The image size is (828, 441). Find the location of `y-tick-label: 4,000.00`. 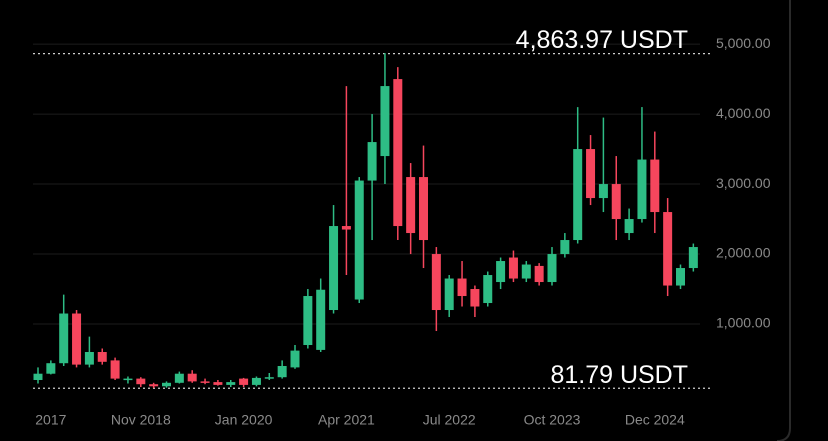

y-tick-label: 4,000.00 is located at coordinates (743, 113).